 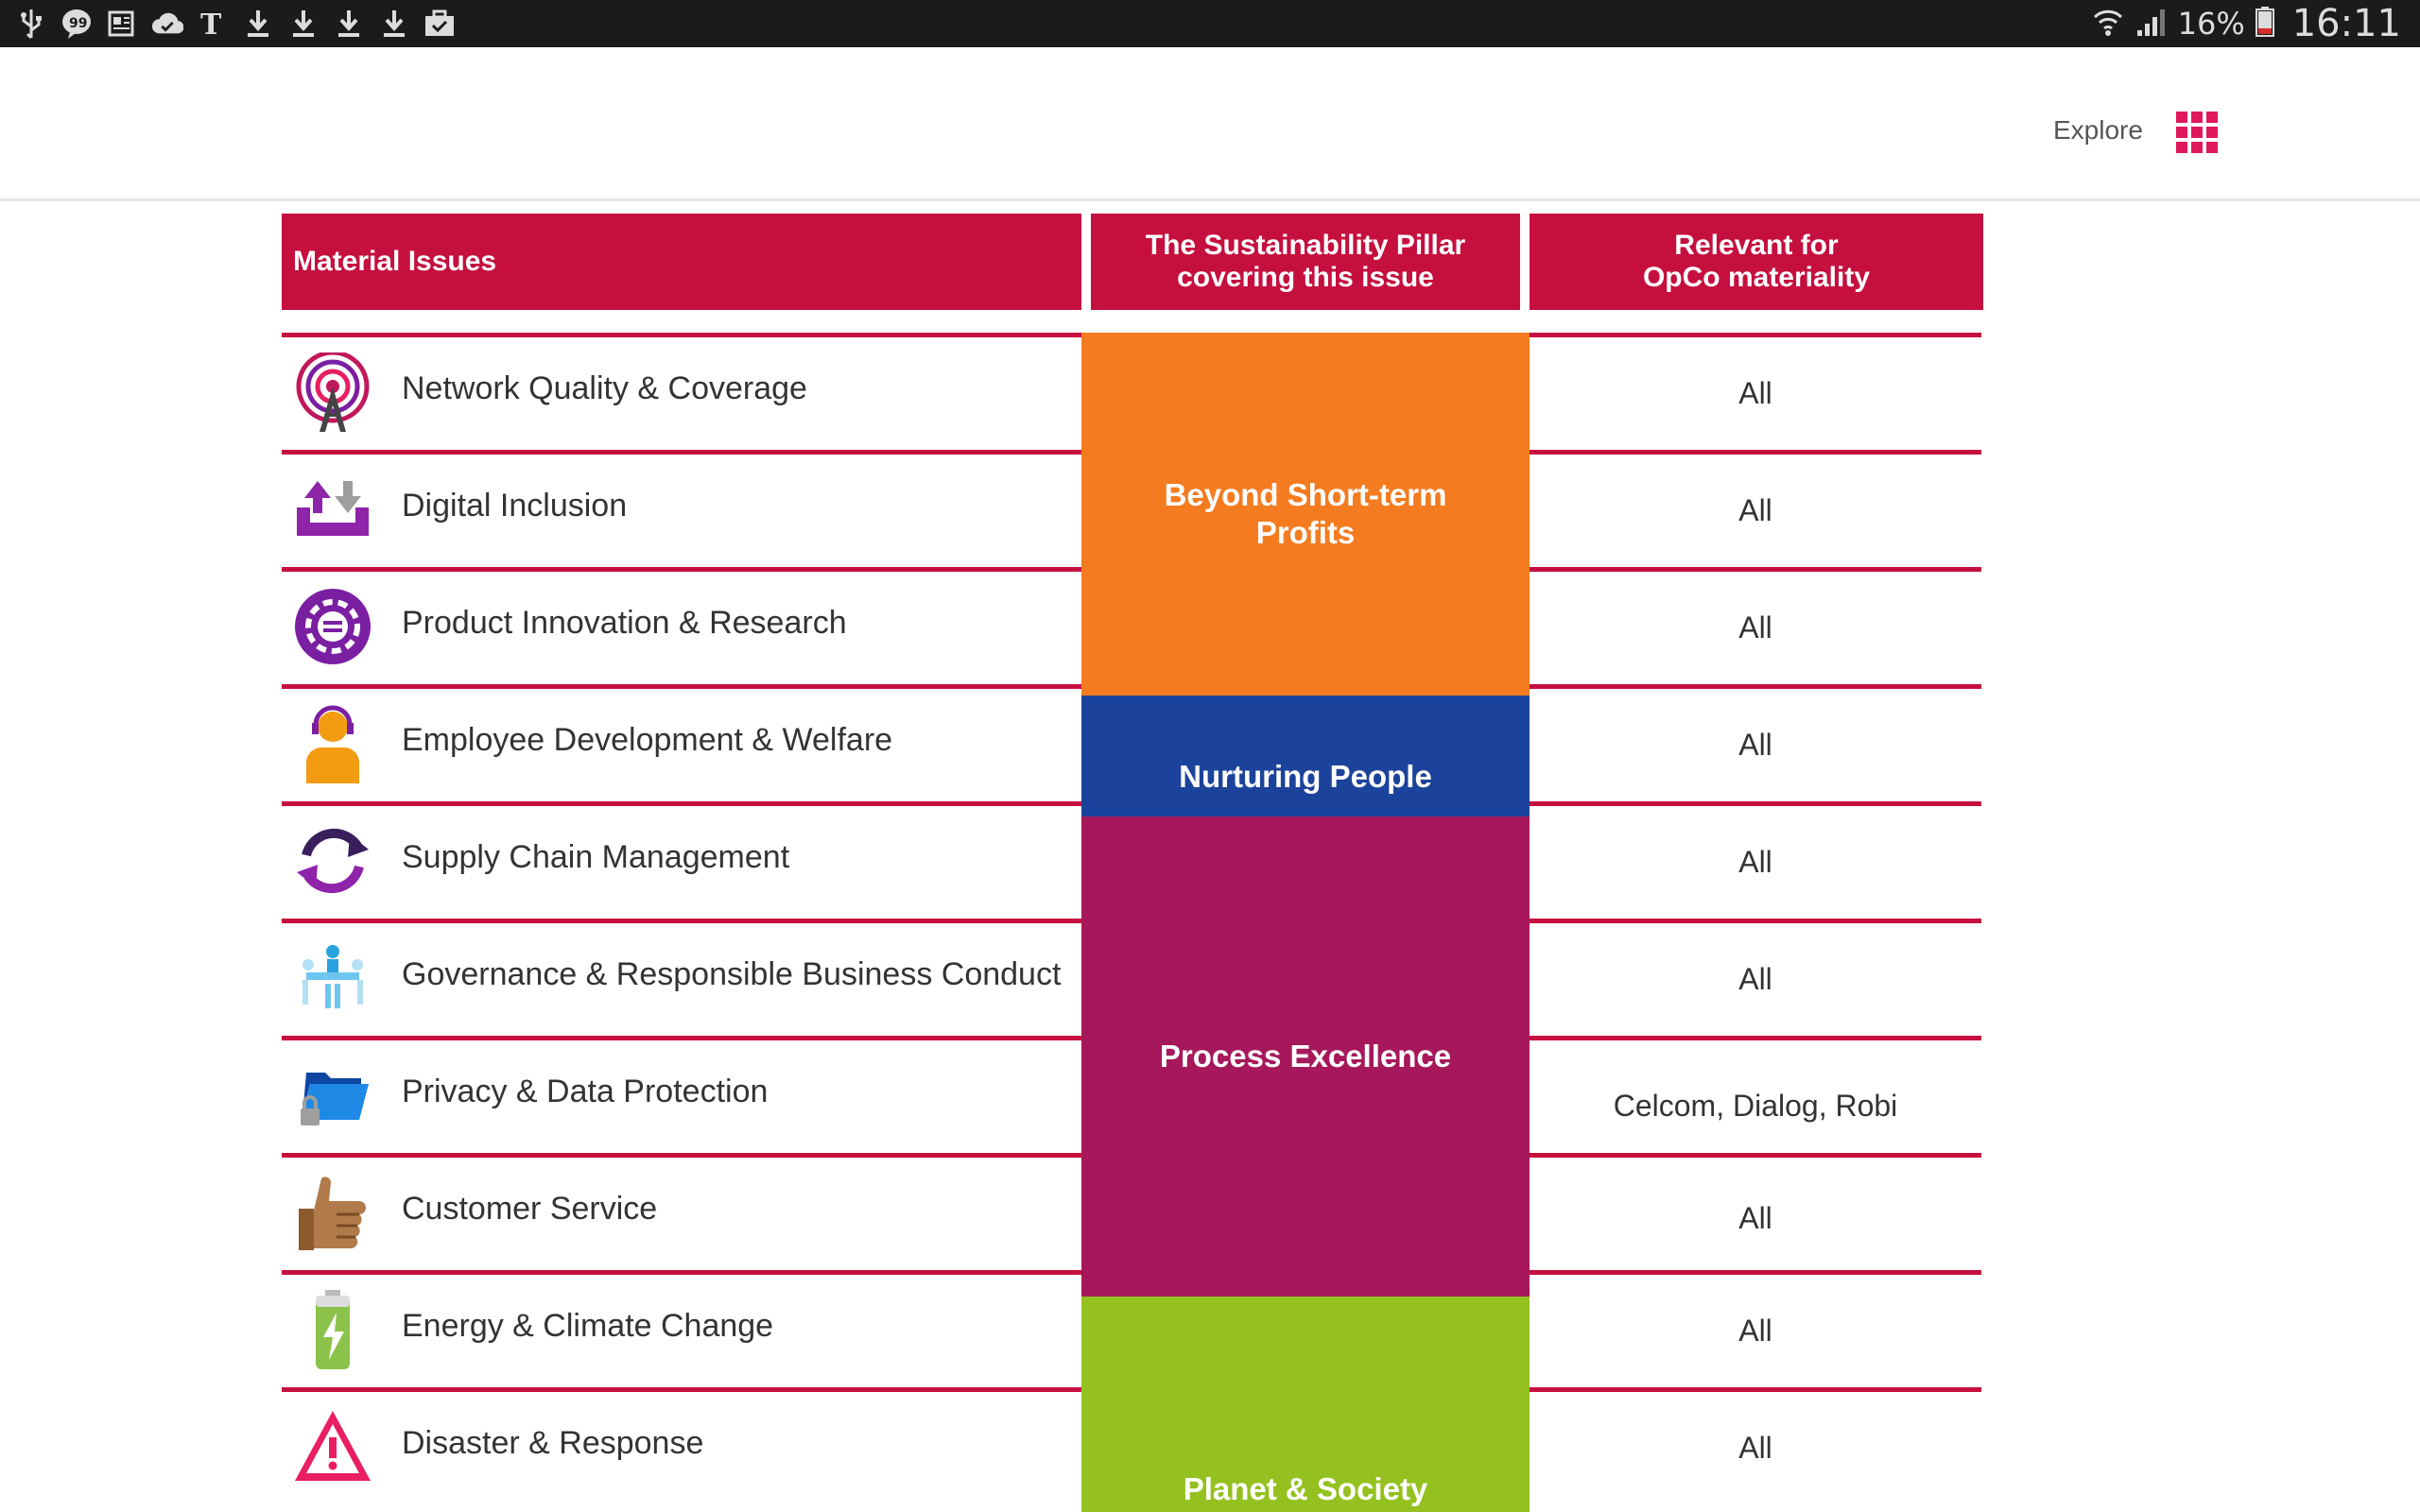 What do you see at coordinates (332, 861) in the screenshot?
I see `cycle-arrows-icon` at bounding box center [332, 861].